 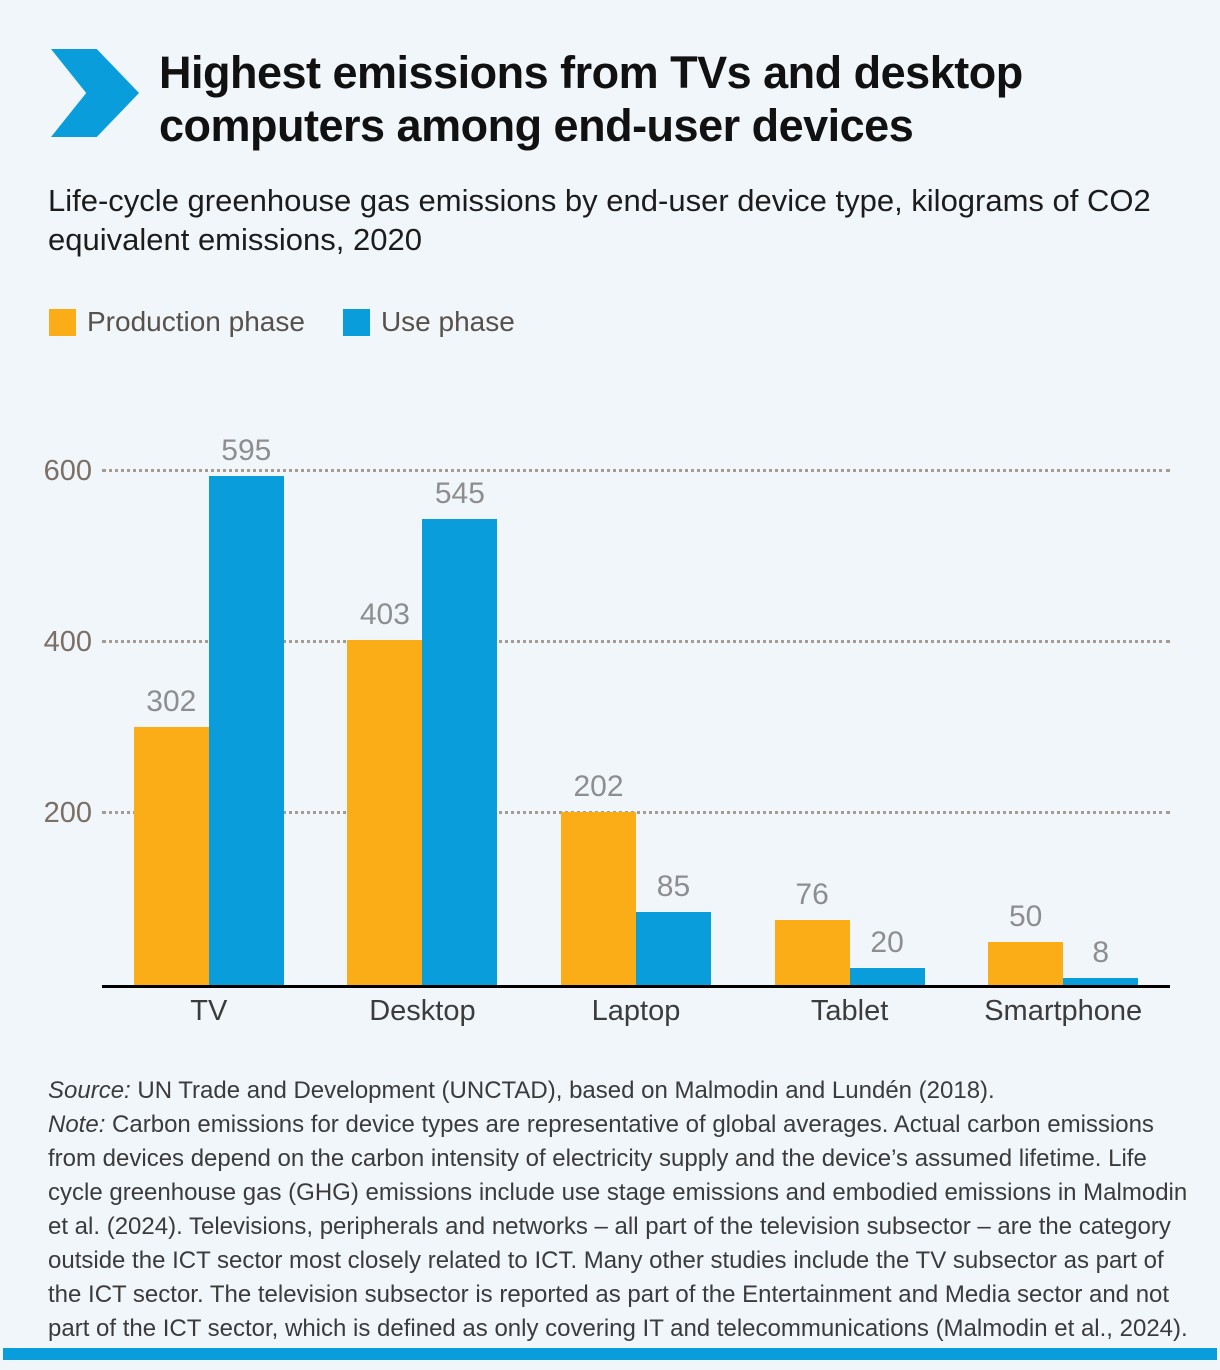 I want to click on x-axis-label-laptop: Laptop, so click(x=636, y=1011).